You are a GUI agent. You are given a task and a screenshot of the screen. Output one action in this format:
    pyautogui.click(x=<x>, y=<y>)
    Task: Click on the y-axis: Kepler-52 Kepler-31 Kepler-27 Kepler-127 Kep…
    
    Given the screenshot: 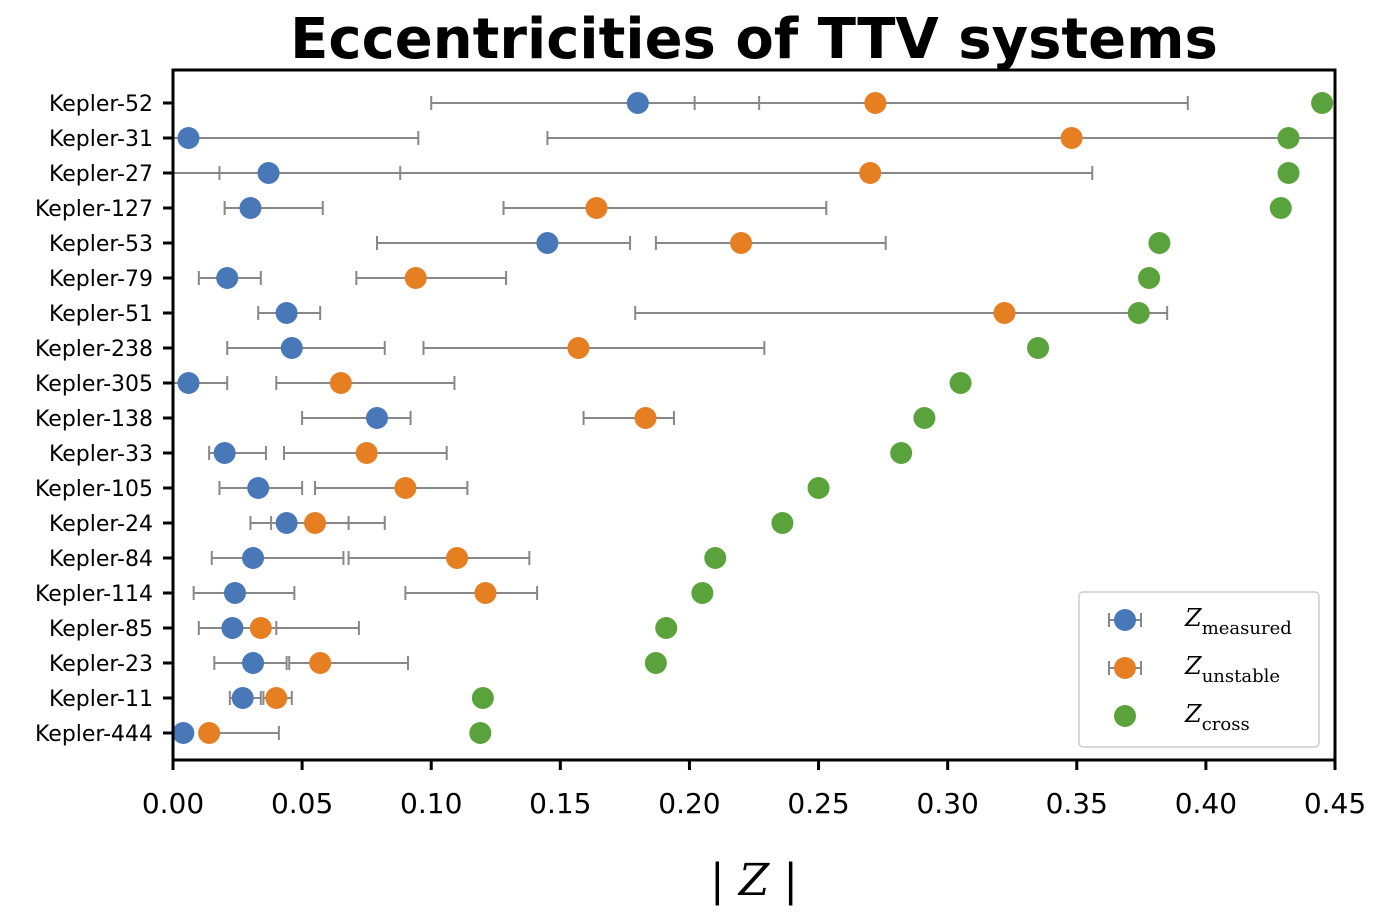 What is the action you would take?
    pyautogui.click(x=104, y=419)
    